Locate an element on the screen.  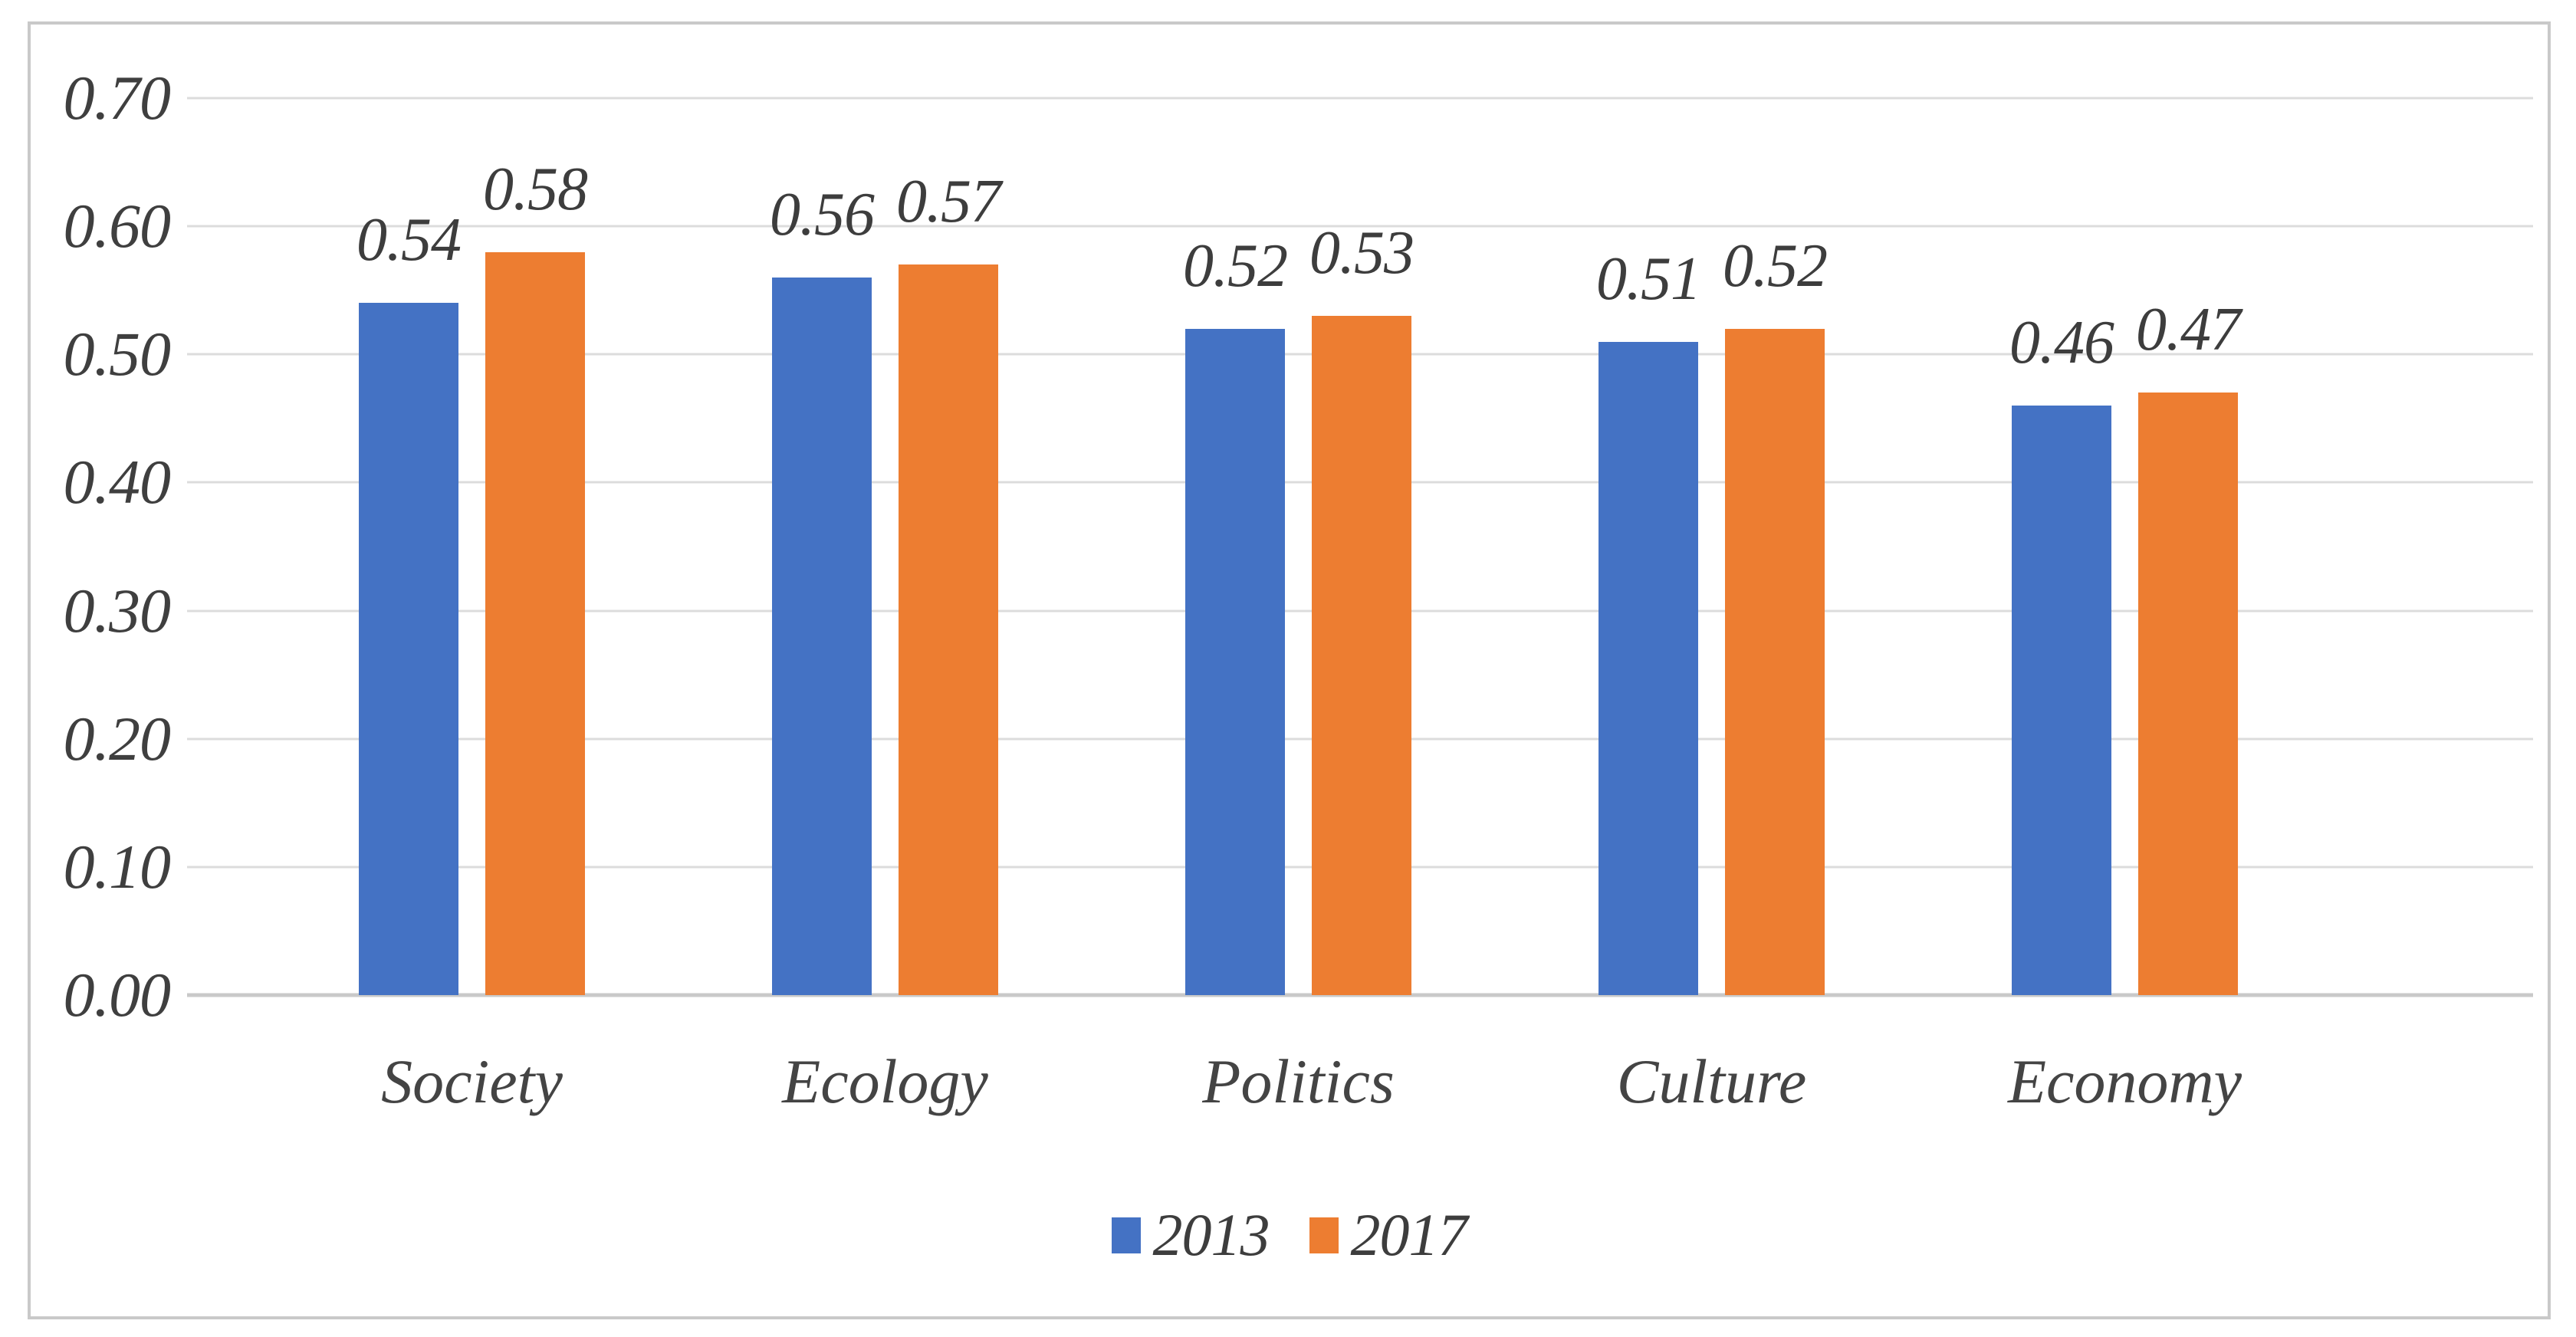
bar-value-label-2017-economy: 0.47 is located at coordinates (2189, 330).